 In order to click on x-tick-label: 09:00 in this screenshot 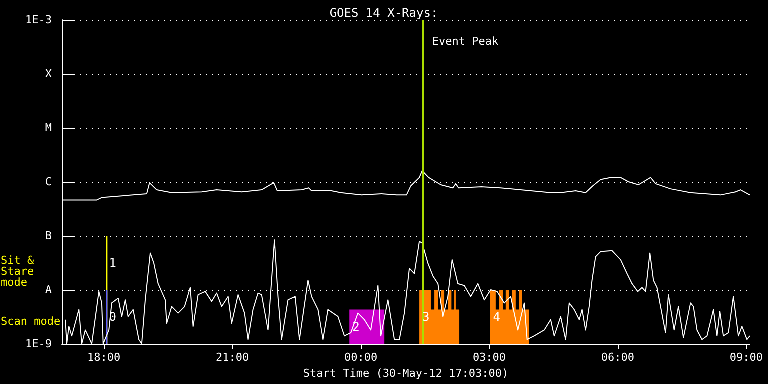, I will do `click(746, 357)`.